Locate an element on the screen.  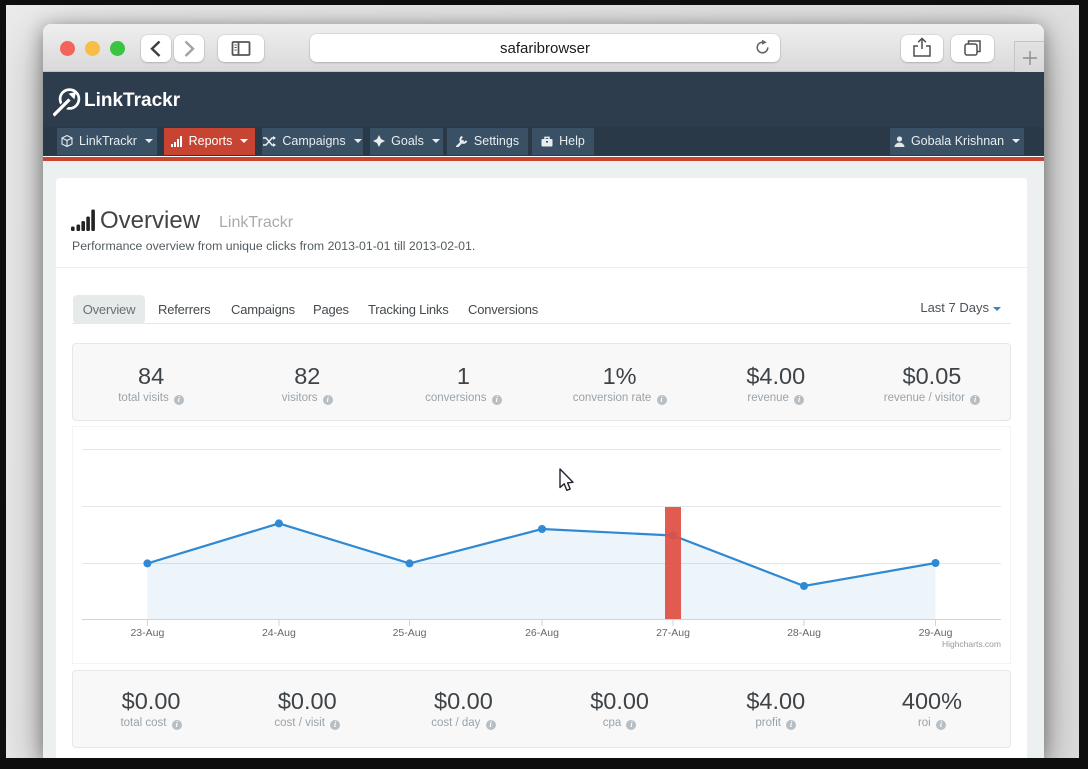
svg-text: 27-Aug is located at coordinates (673, 633).